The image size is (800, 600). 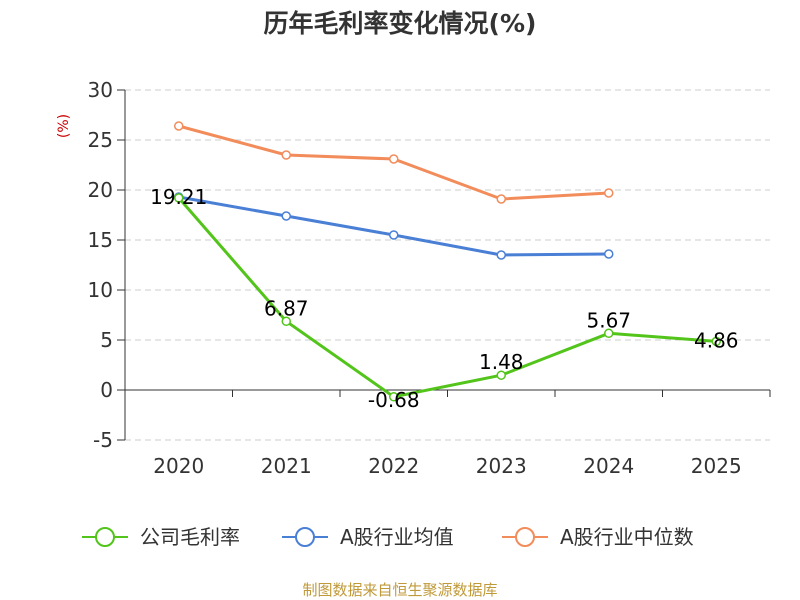 What do you see at coordinates (100, 190) in the screenshot?
I see `y-tick-label: 20` at bounding box center [100, 190].